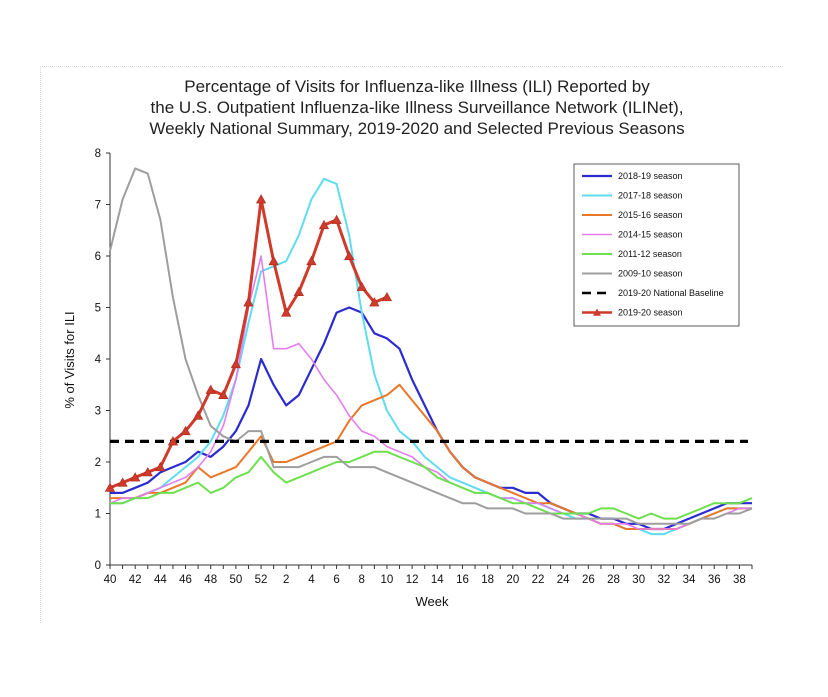 The image size is (828, 697). I want to click on legend-label: 2018-19 season, so click(650, 176).